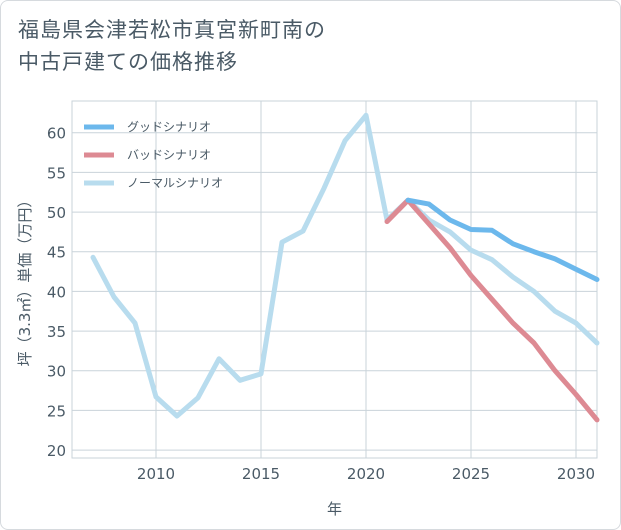 The width and height of the screenshot is (621, 530). I want to click on y-tick-label: 50, so click(56, 213).